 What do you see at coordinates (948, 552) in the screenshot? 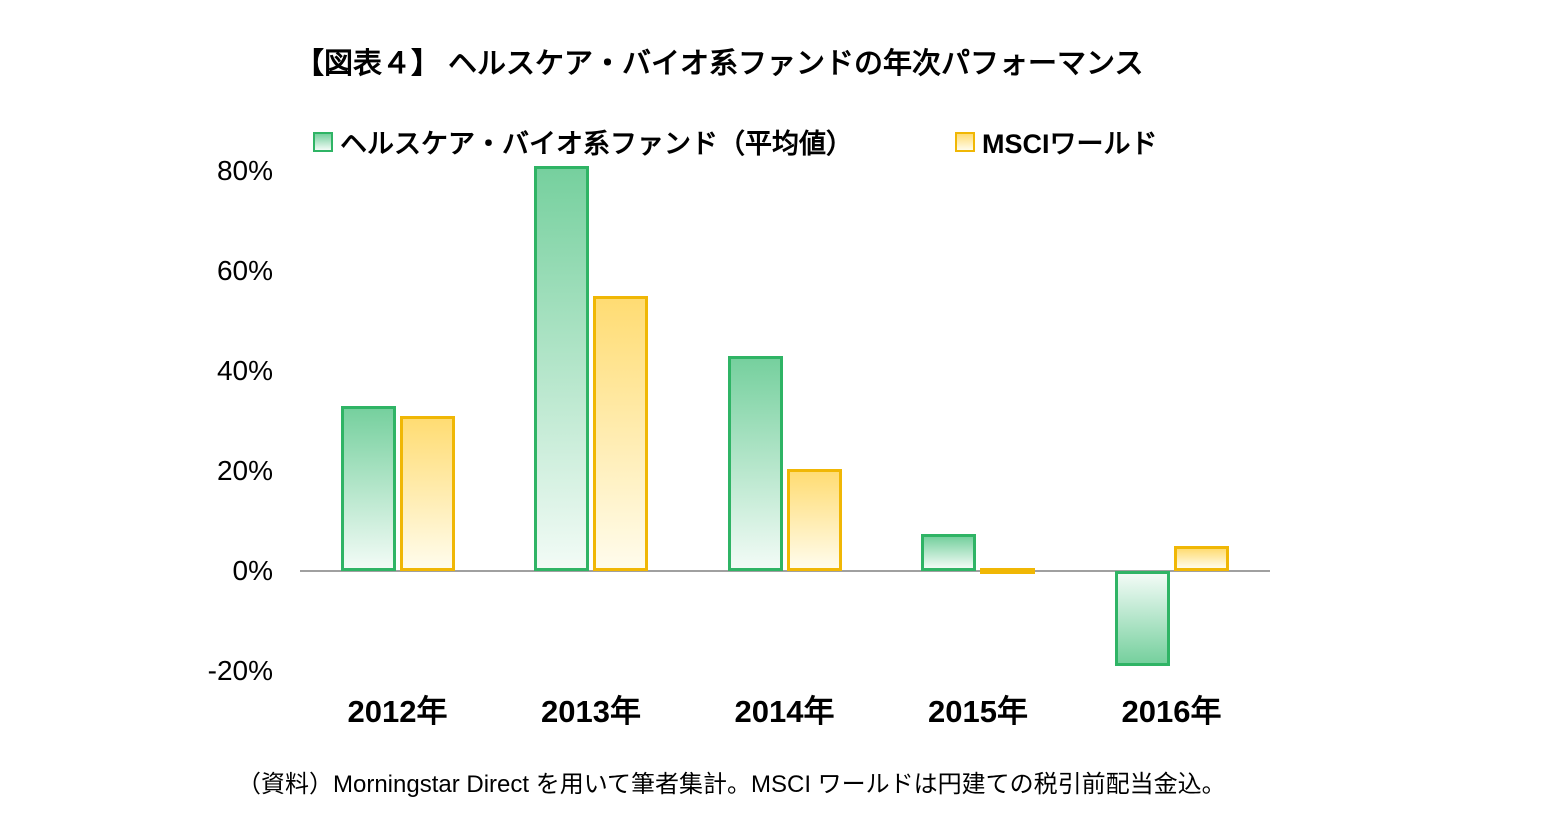
I see `bar-fund-2015年` at bounding box center [948, 552].